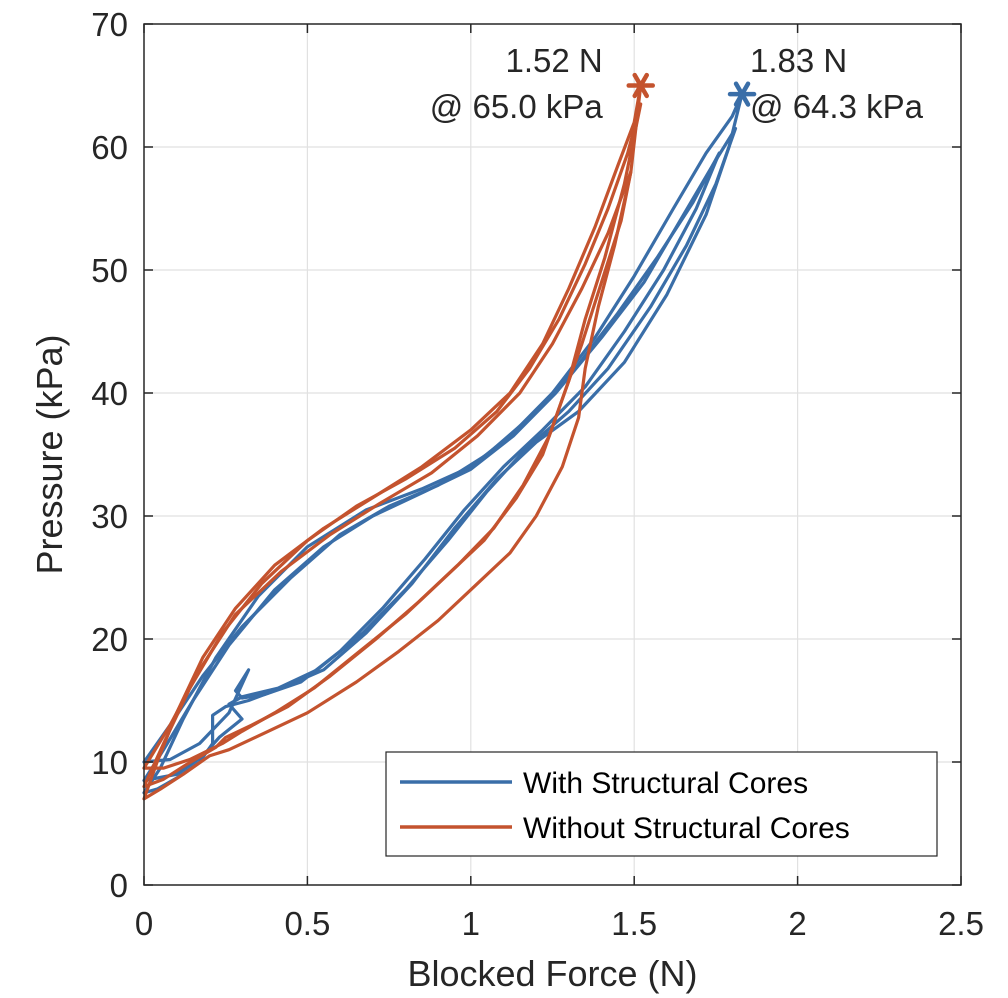 Image resolution: width=1008 pixels, height=998 pixels. Describe the element at coordinates (109, 147) in the screenshot. I see `y-tick-label: 60` at that location.